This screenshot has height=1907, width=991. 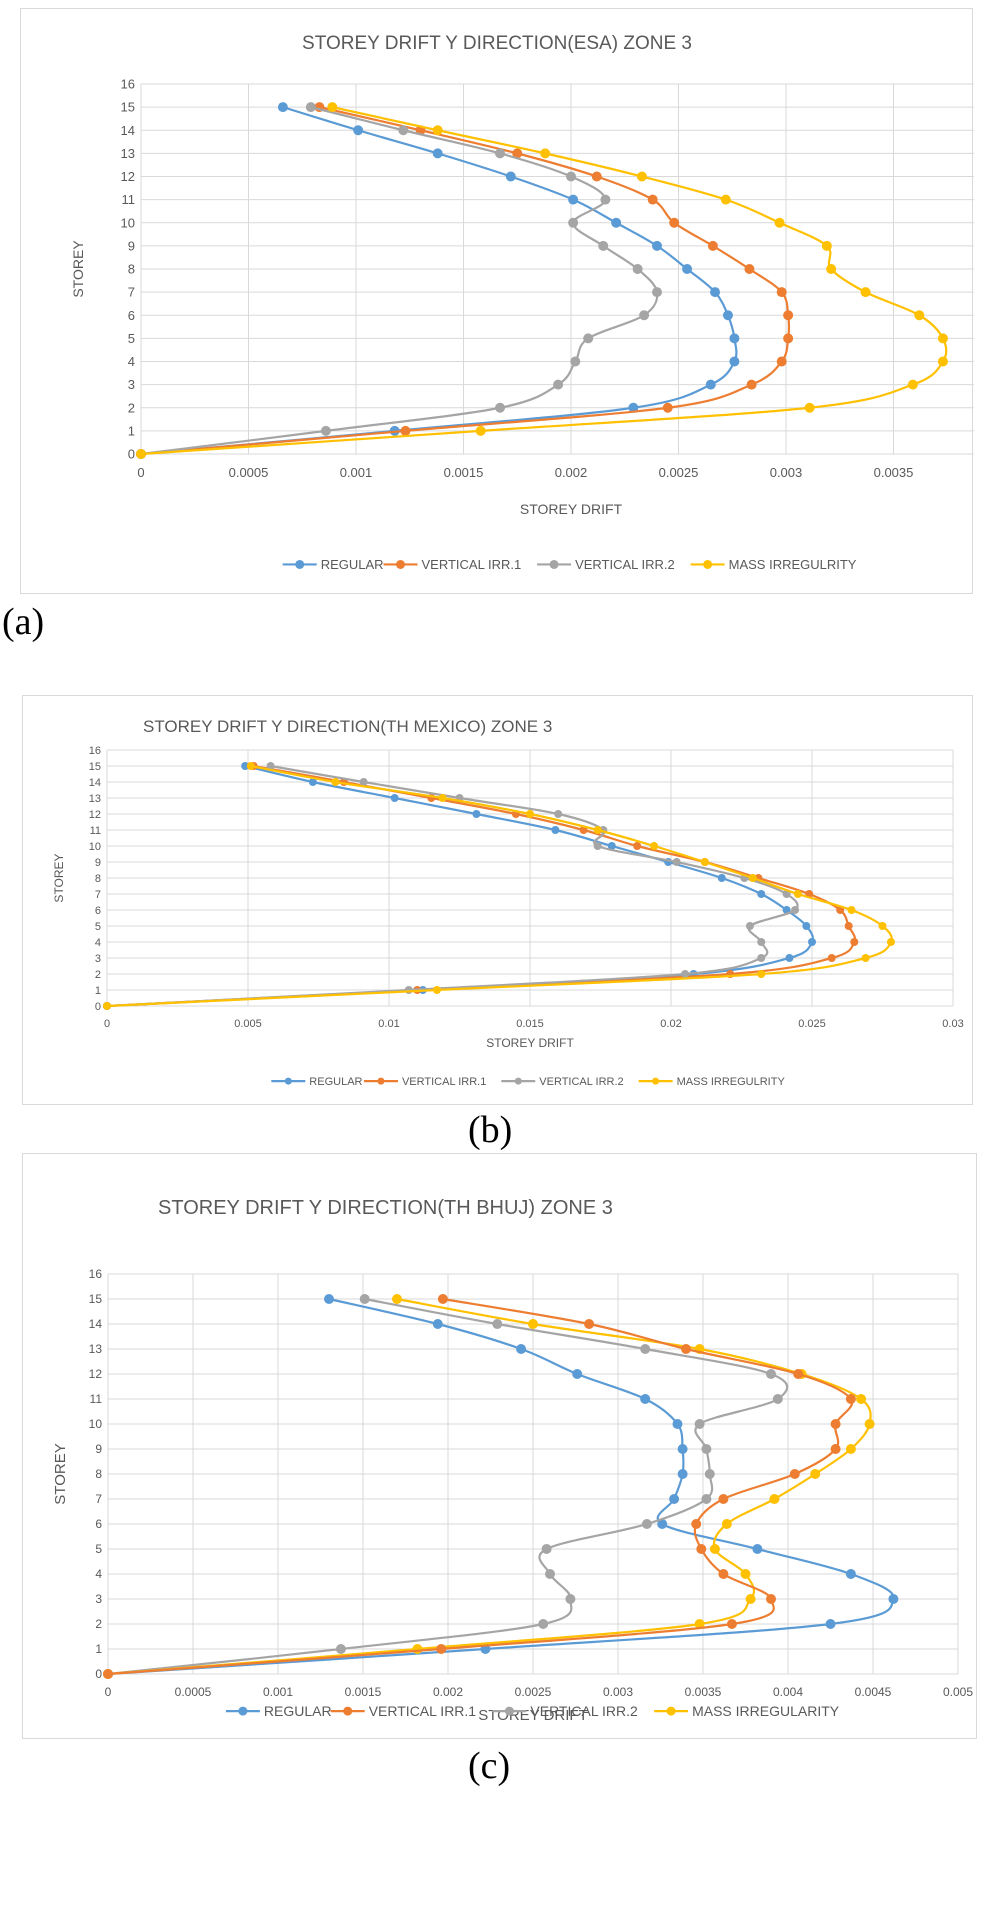 What do you see at coordinates (23, 622) in the screenshot?
I see `panel-label-a: (a)` at bounding box center [23, 622].